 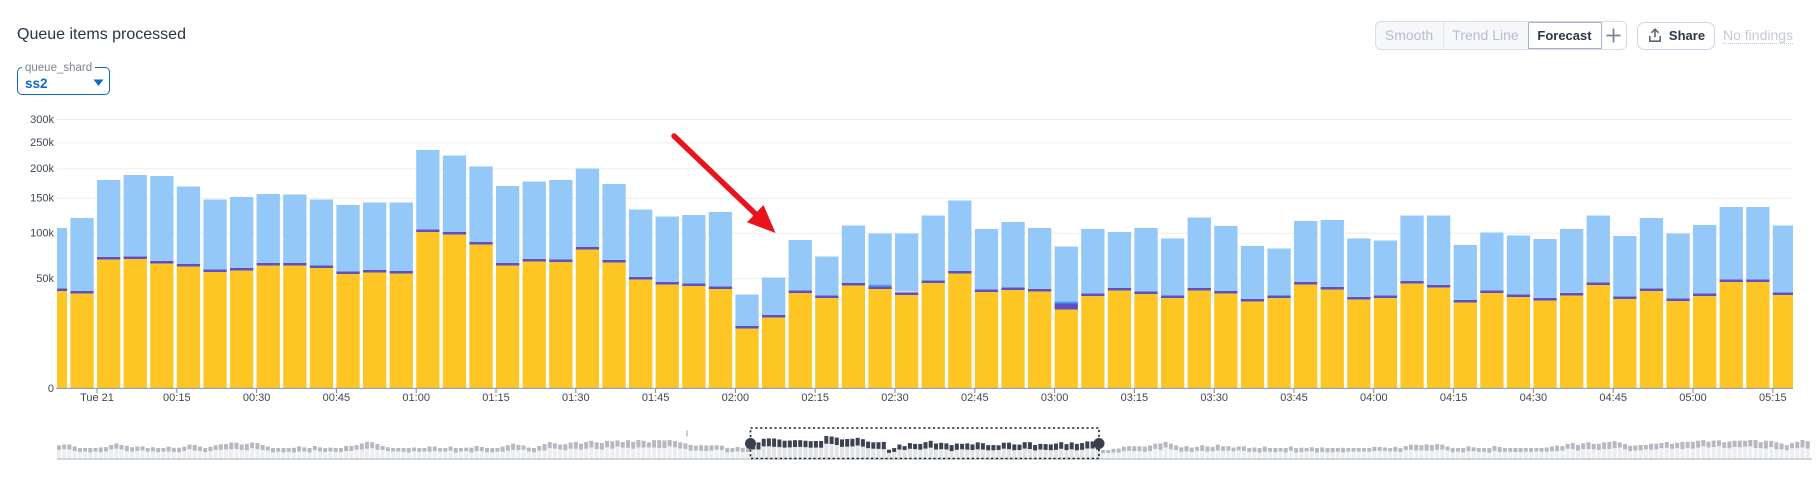 I want to click on svg-text: 01:00, so click(x=416, y=398).